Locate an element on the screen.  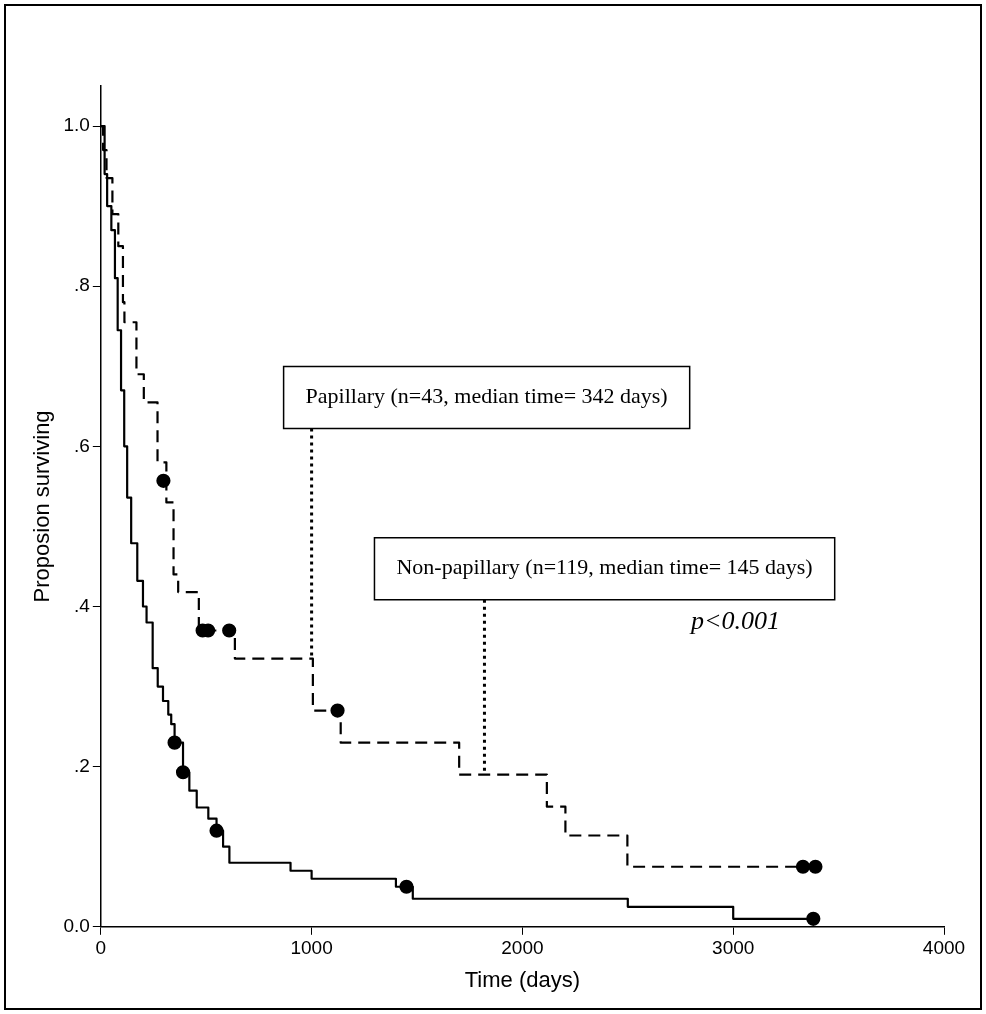
y-tick-label: .8 is located at coordinates (81, 285).